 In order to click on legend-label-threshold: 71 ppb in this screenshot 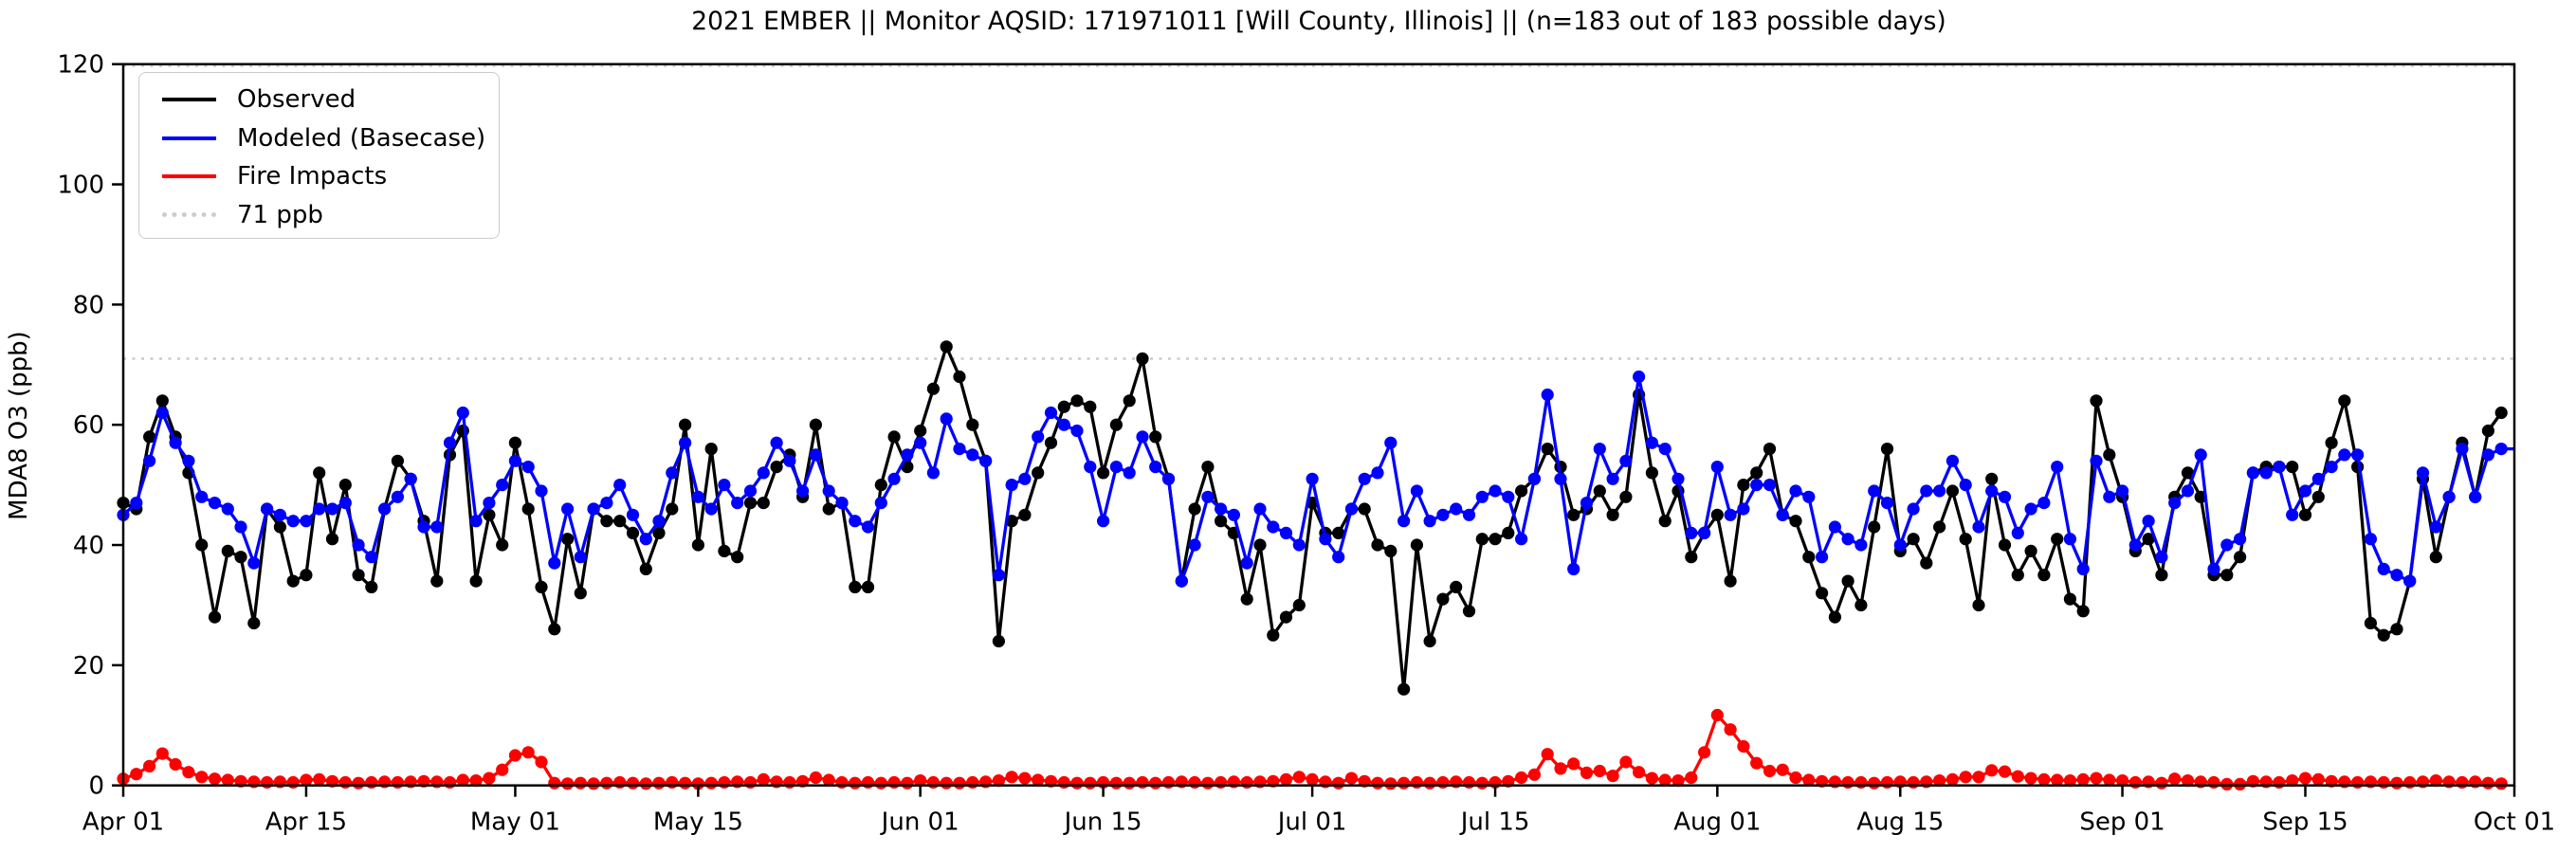, I will do `click(280, 214)`.